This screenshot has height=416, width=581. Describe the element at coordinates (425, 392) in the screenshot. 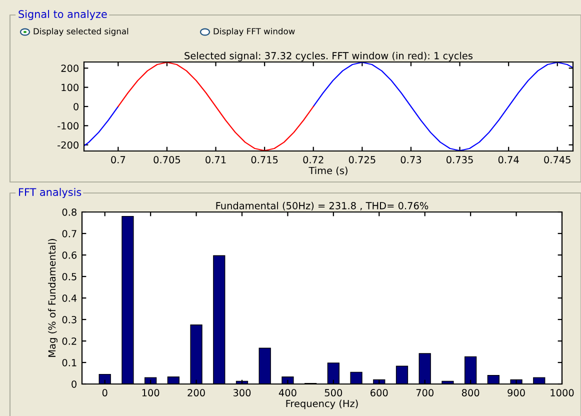

I see `x-tick-label: 700` at that location.